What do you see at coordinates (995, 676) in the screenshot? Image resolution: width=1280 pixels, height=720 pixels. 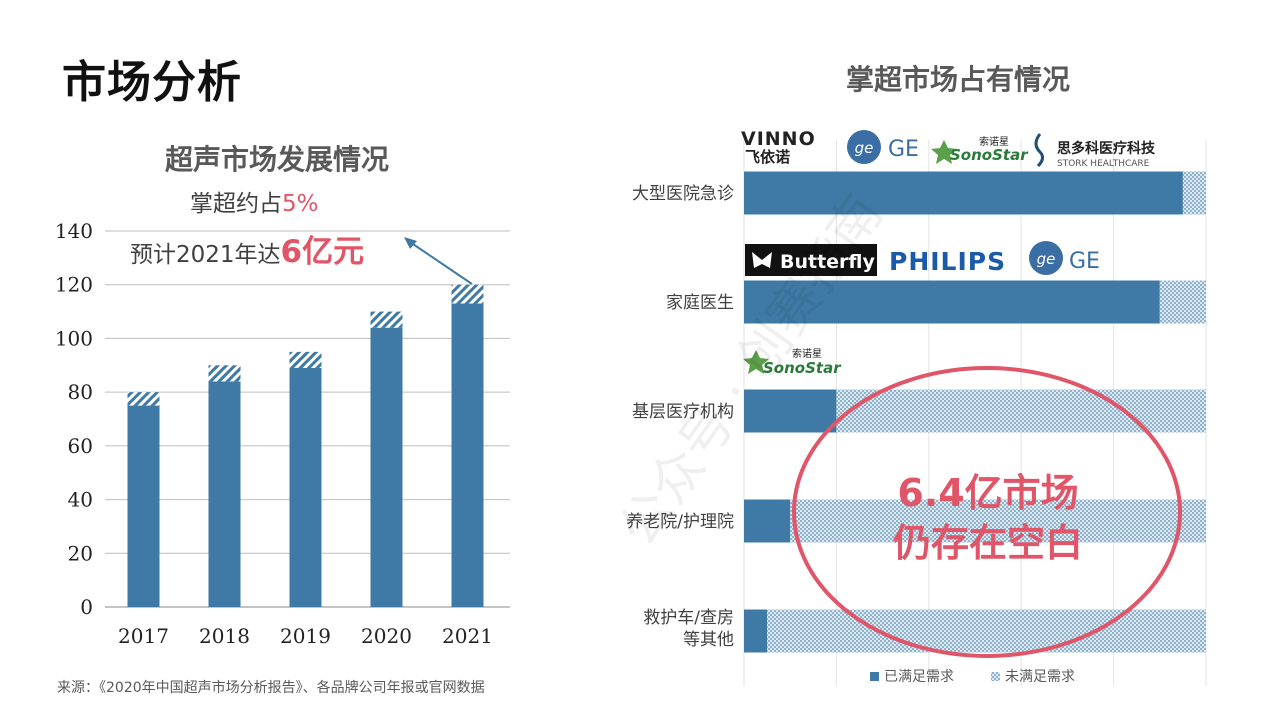 I see `legend-swatch-unmet` at bounding box center [995, 676].